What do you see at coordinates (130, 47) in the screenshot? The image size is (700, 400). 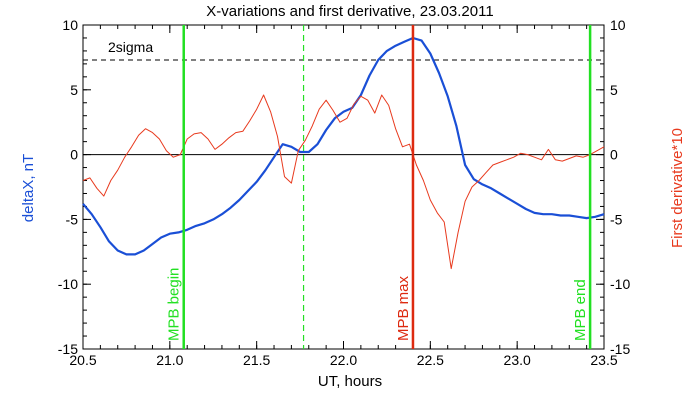 I see `threshold-label: 2sigma` at bounding box center [130, 47].